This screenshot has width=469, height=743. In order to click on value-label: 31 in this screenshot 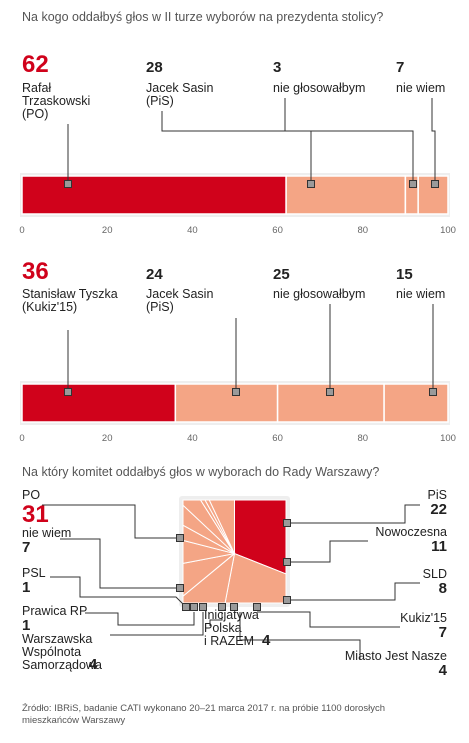, I will do `click(35, 514)`.